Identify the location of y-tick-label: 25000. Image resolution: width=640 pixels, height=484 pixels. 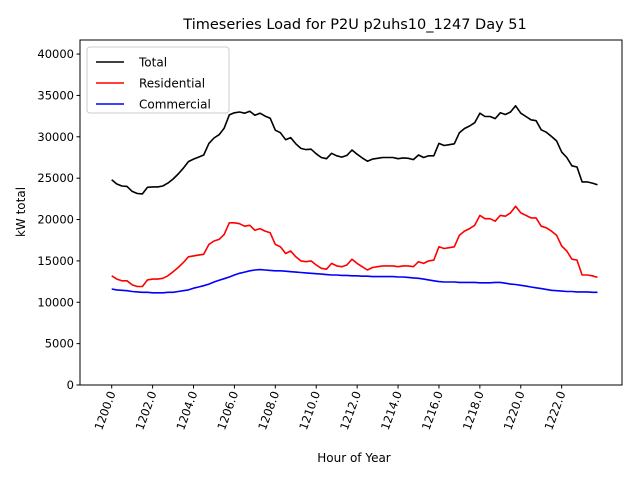
(55, 178).